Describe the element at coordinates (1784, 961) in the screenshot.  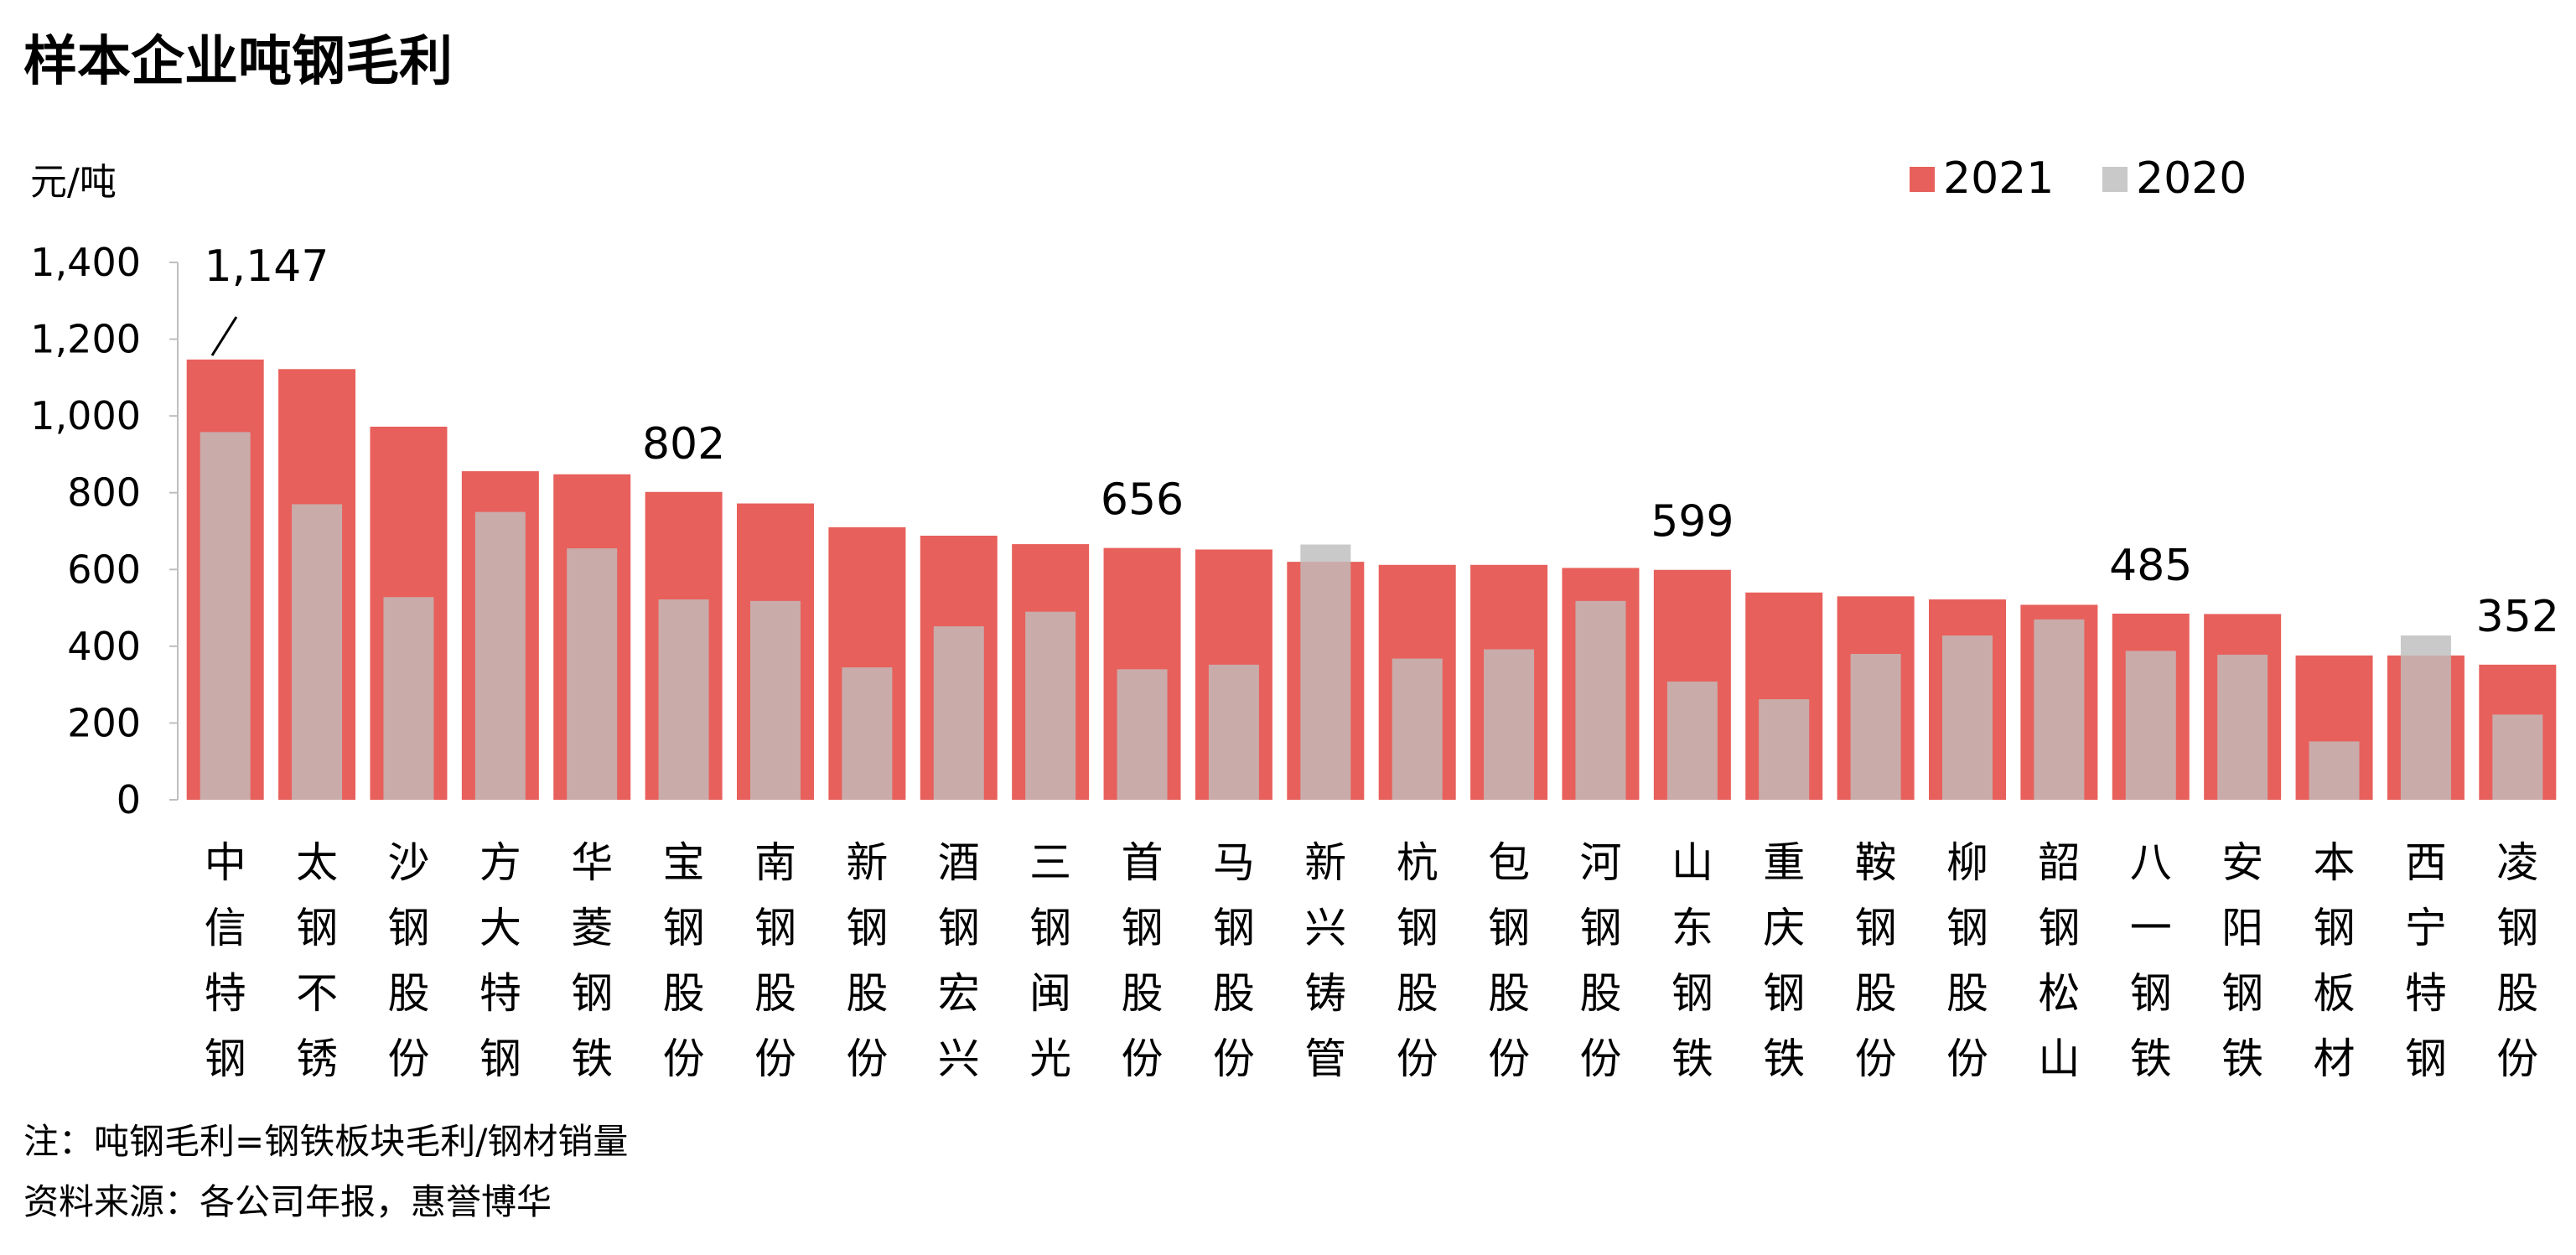
I see `category-label: 重庆钢铁` at that location.